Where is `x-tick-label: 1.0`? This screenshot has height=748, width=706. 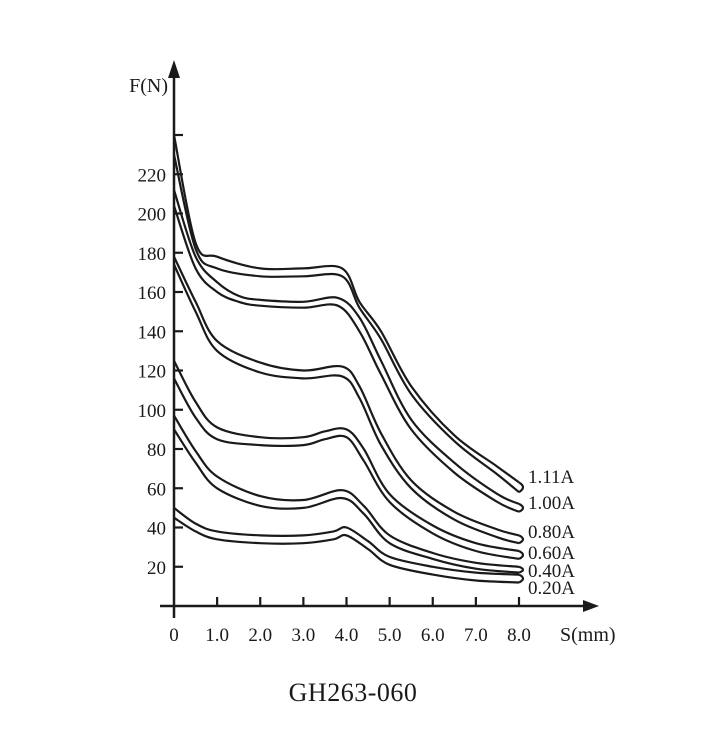 x-tick-label: 1.0 is located at coordinates (217, 635).